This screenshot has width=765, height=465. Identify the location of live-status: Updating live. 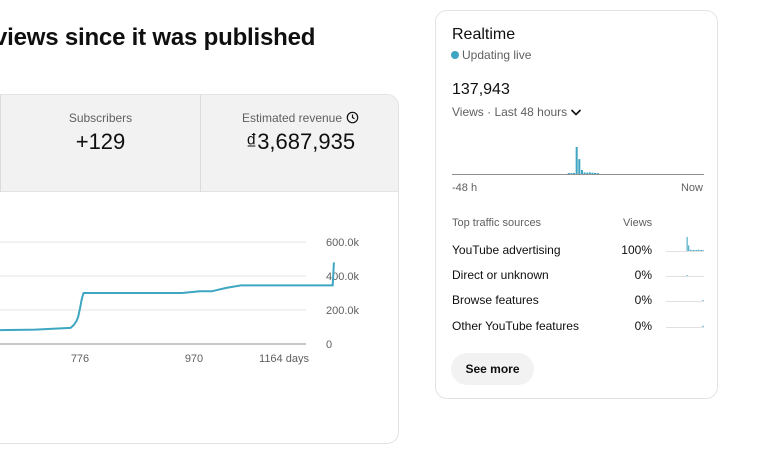
(491, 55).